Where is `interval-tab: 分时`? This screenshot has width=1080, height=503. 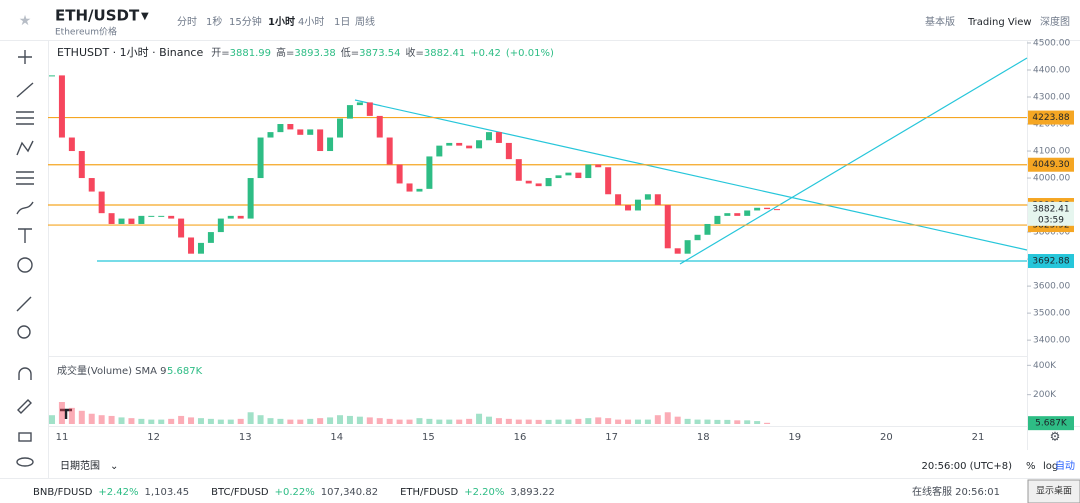
interval-tab: 分时 is located at coordinates (187, 22).